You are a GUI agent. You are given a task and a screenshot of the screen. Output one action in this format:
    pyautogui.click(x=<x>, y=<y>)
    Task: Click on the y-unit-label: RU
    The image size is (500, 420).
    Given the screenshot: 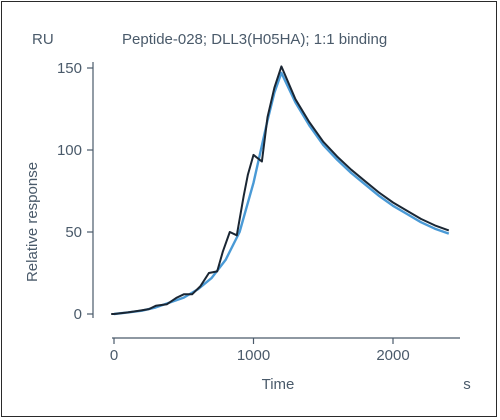 What is the action you would take?
    pyautogui.click(x=43, y=39)
    